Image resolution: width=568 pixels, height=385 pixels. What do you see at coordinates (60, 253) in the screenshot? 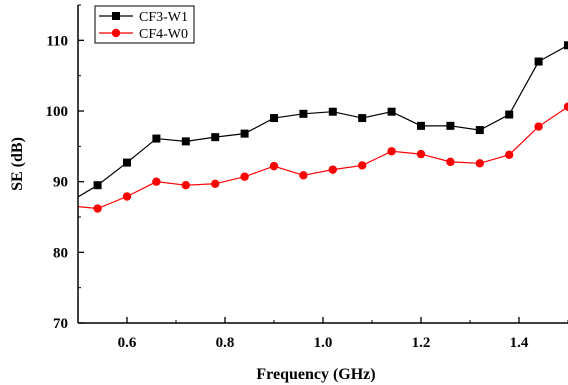
I see `y-tick-label: 80` at bounding box center [60, 253].